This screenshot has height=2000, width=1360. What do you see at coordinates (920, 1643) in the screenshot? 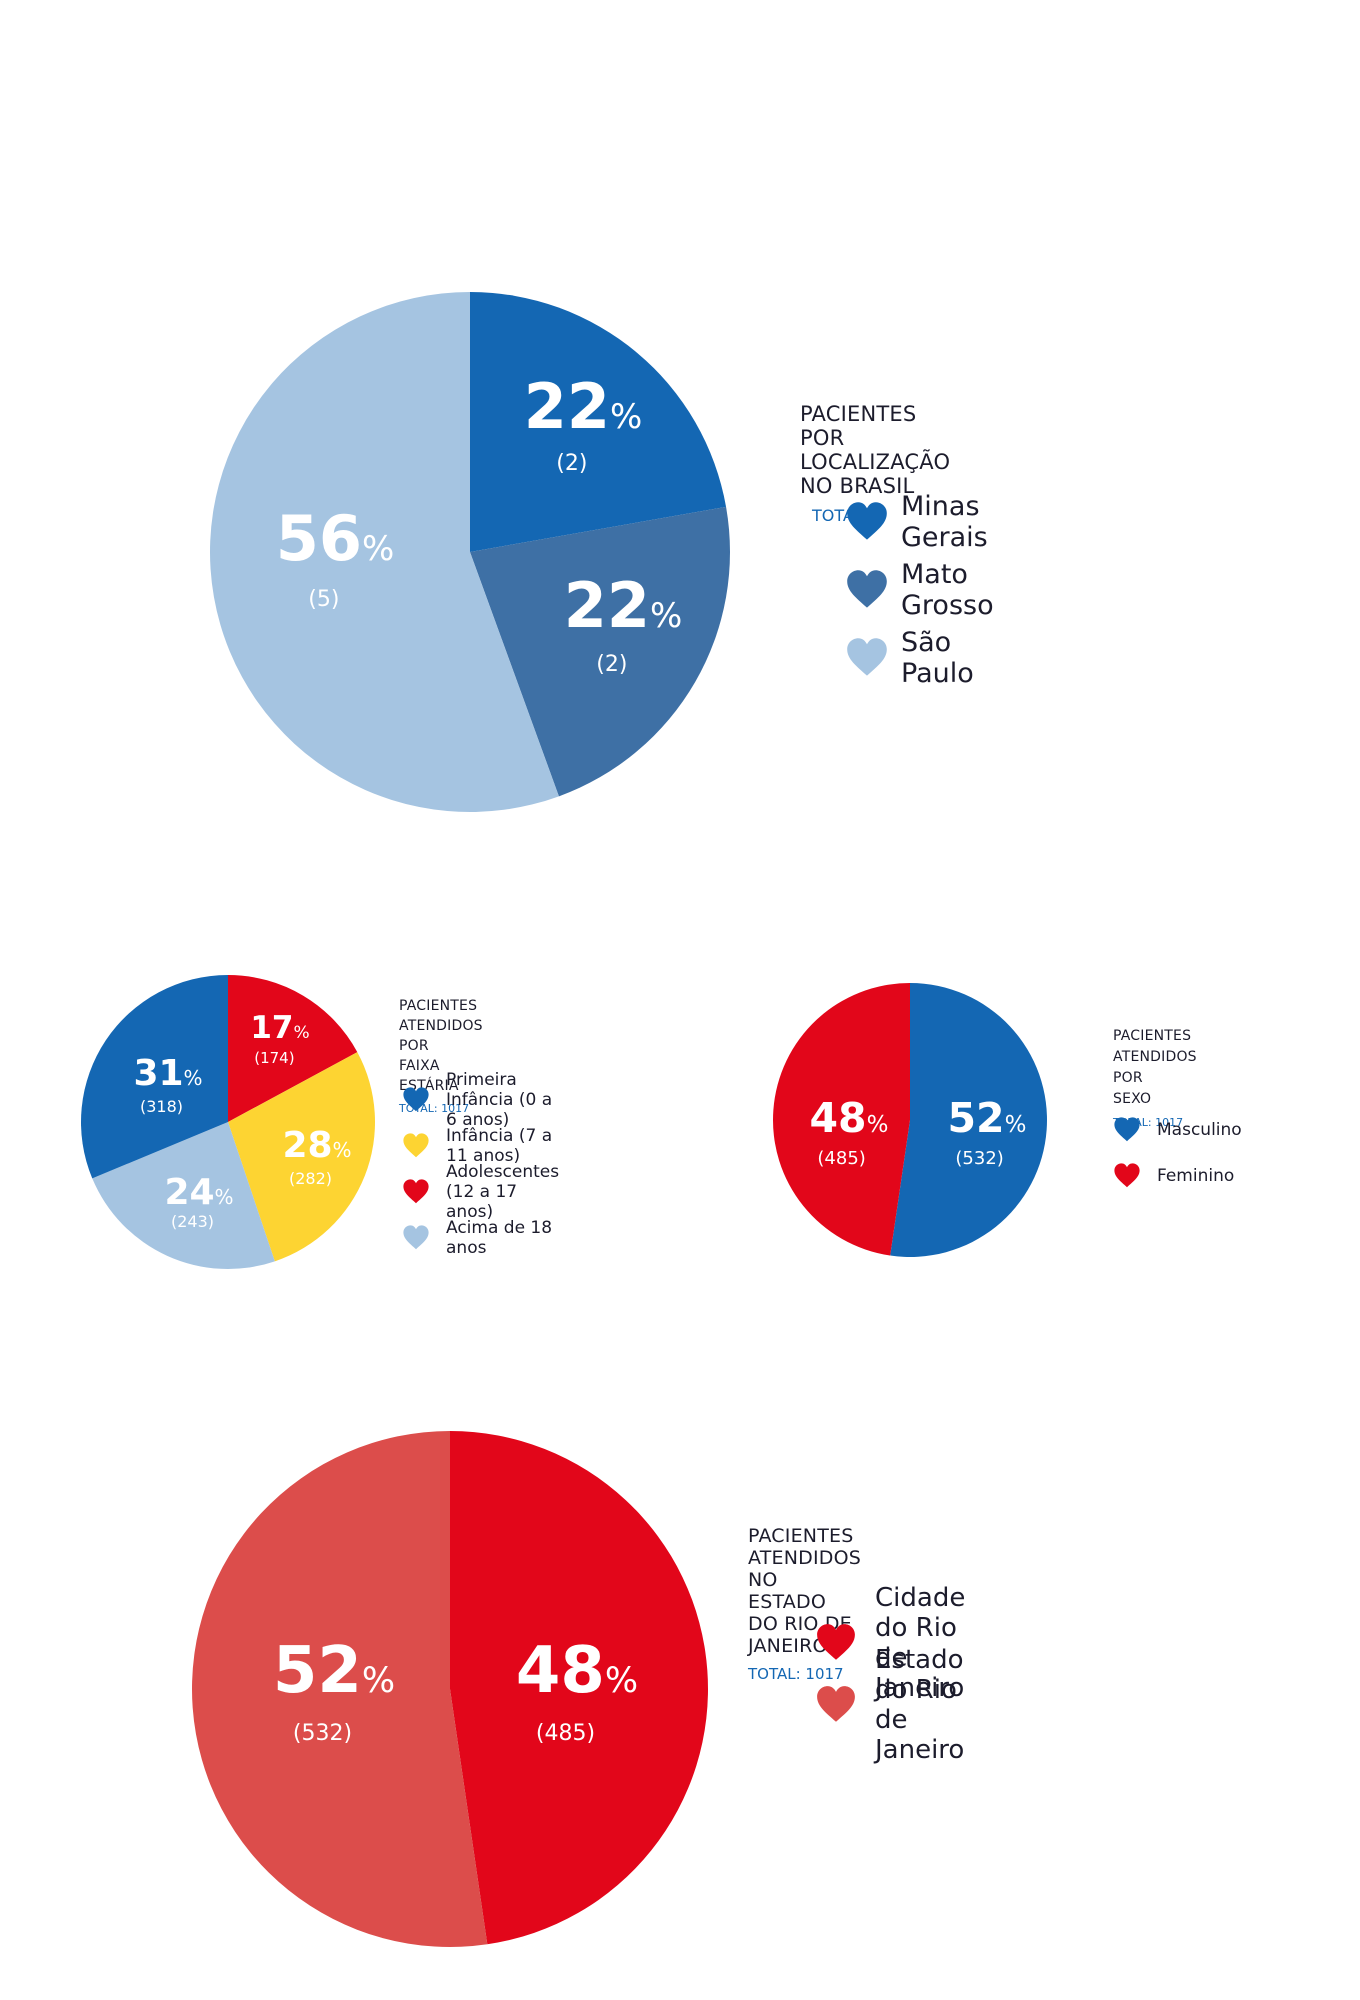
I see `legend-label: Cidade do Rio de Janeiro` at bounding box center [920, 1643].